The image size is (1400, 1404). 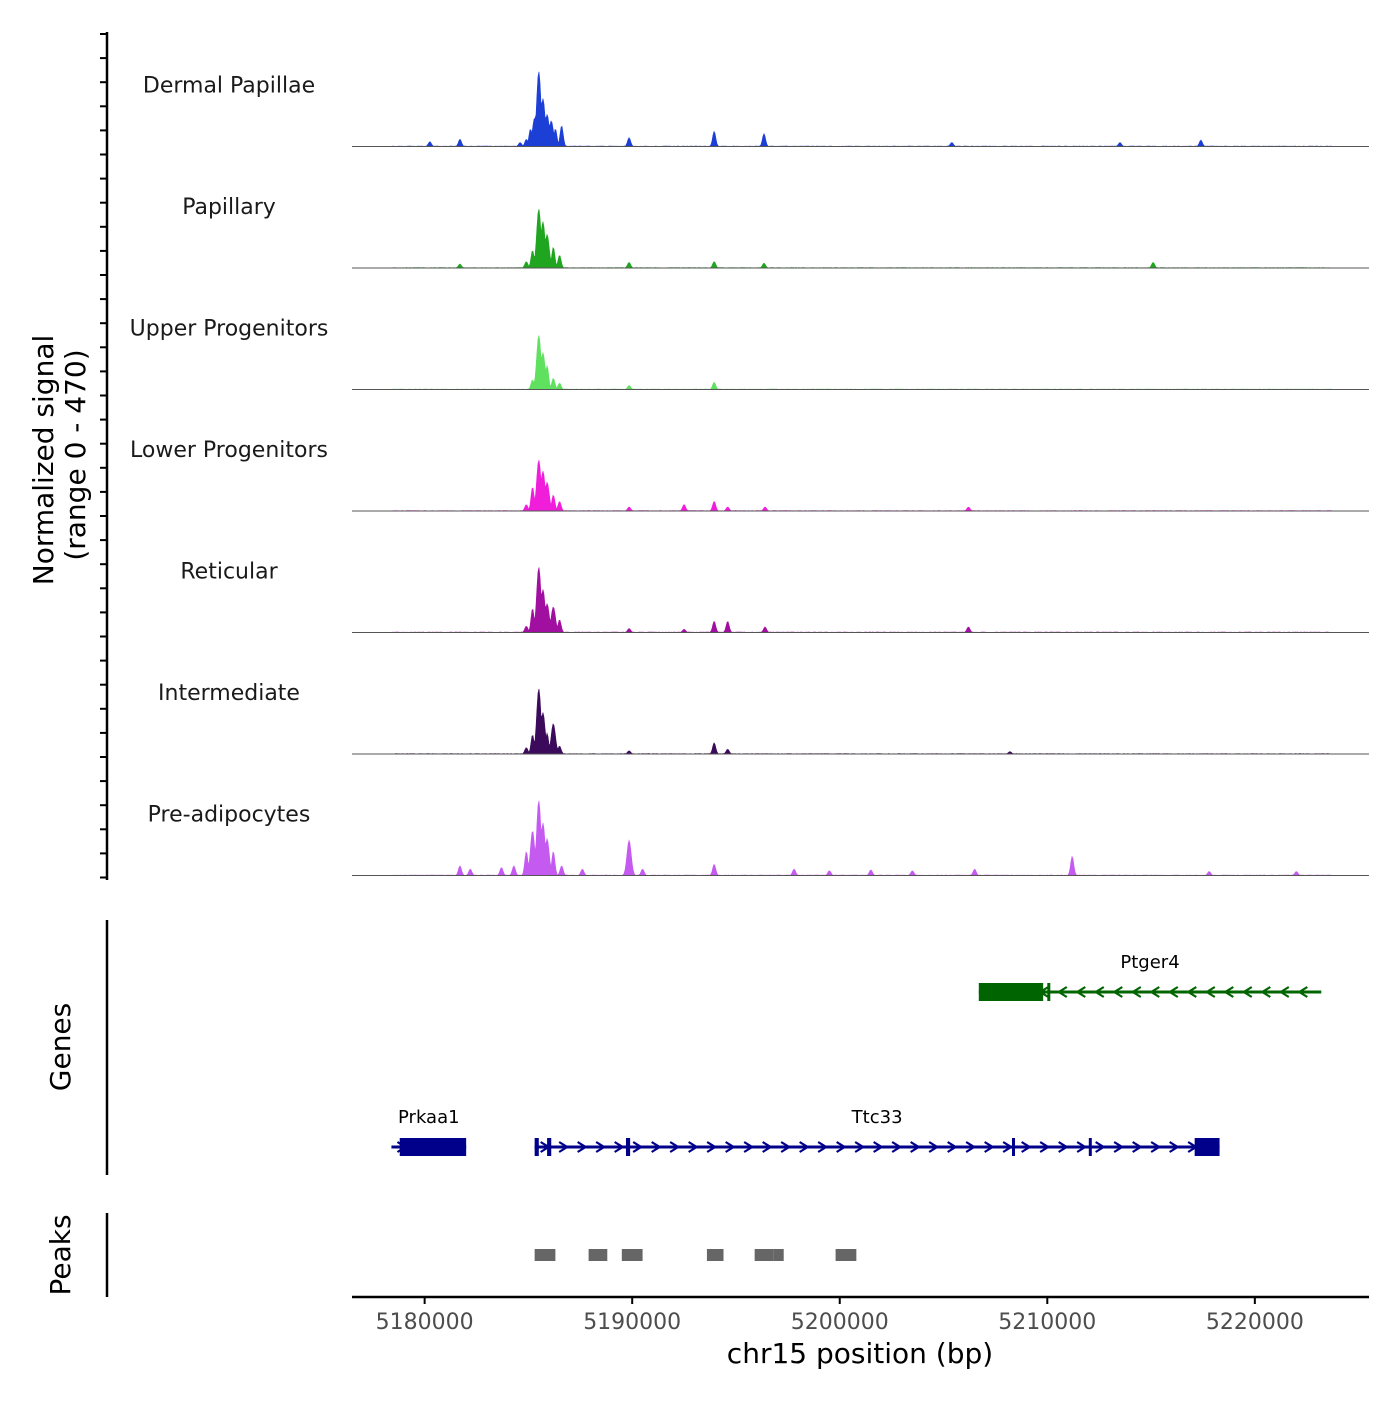 I want to click on gene-track: Ptger4 Prkaa1 Ttc33, so click(x=856, y=1054).